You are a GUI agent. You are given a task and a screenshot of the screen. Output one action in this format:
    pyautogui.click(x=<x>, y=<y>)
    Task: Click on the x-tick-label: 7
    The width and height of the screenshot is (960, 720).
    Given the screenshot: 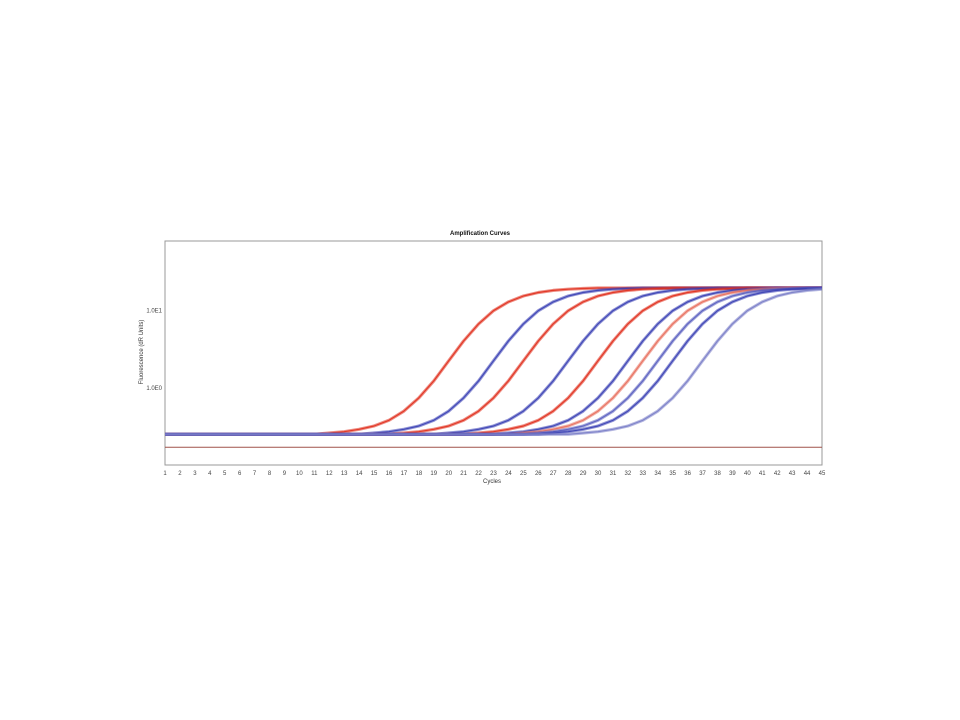 What is the action you would take?
    pyautogui.click(x=255, y=474)
    